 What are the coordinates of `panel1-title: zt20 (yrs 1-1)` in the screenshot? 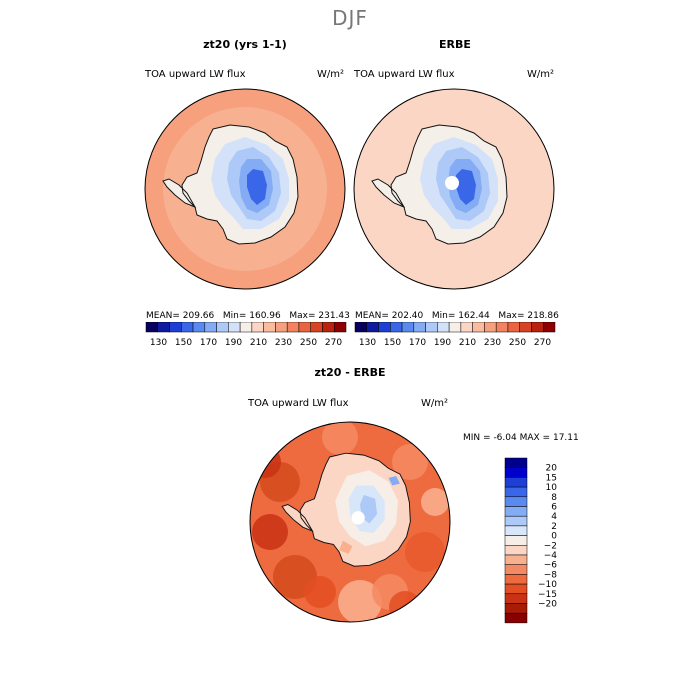 It's located at (245, 44).